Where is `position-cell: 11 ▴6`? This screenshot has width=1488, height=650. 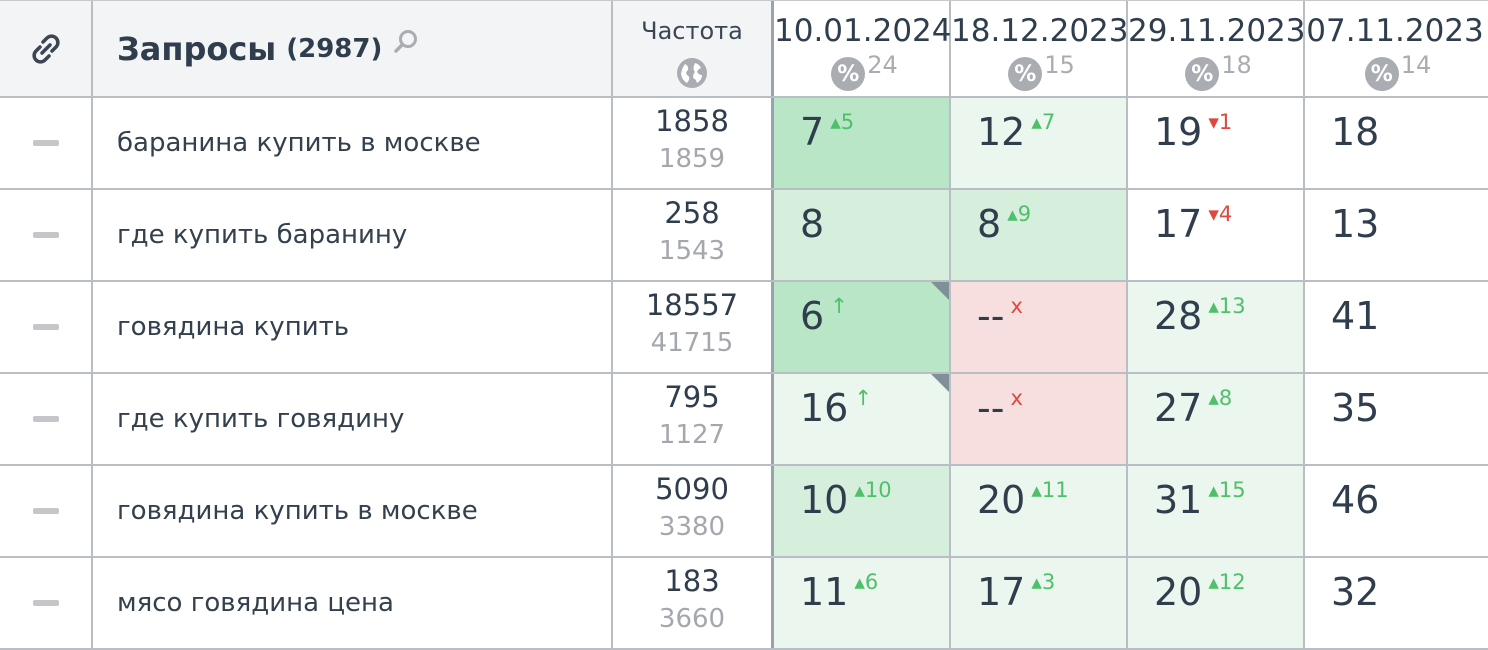
position-cell: 11 ▴6 is located at coordinates (862, 603).